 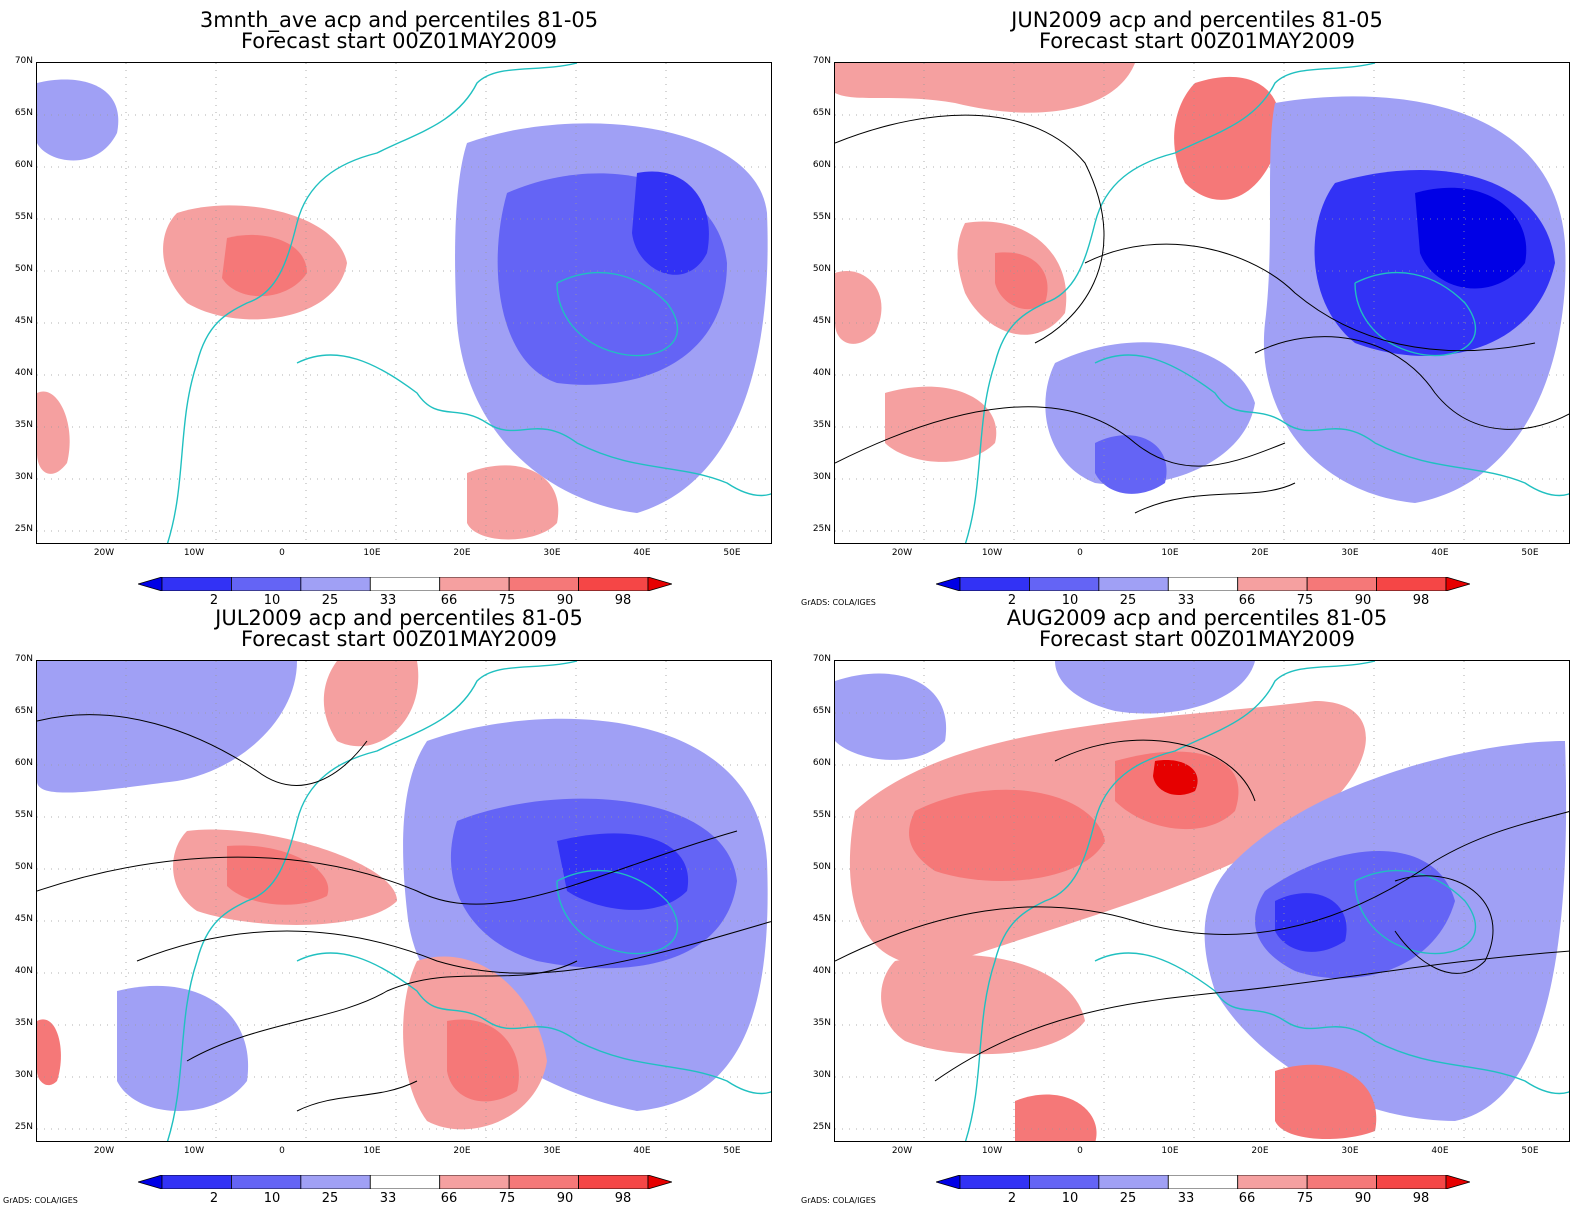 I want to click on lat-tick-label: 25N, so click(x=821, y=1127).